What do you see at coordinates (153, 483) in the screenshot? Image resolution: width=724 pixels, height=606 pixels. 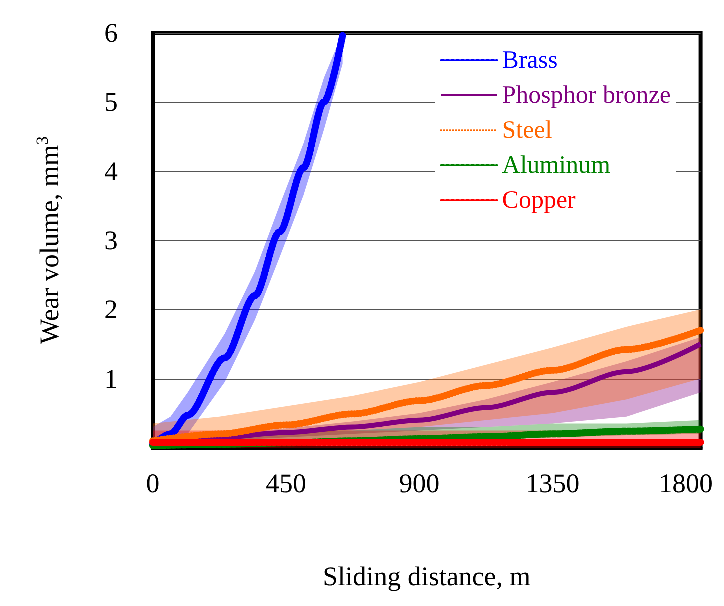 I see `x-tick-label: 0` at bounding box center [153, 483].